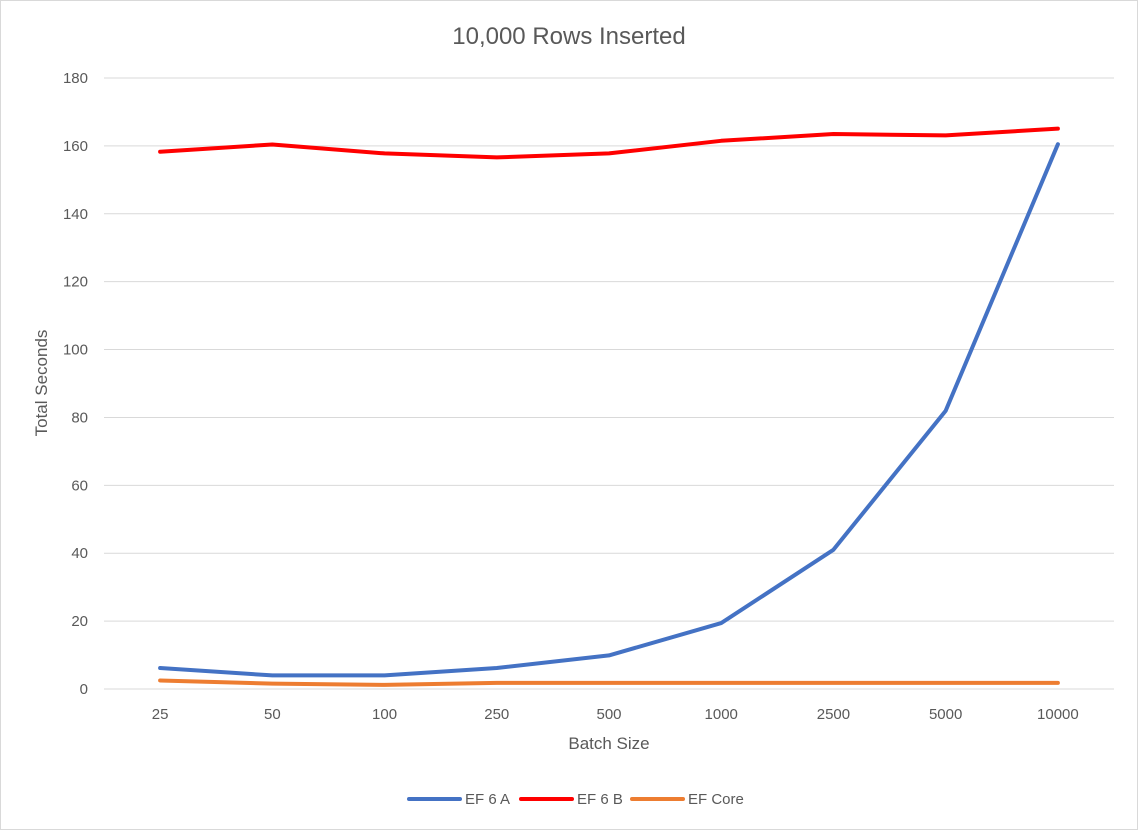 The height and width of the screenshot is (830, 1138). Describe the element at coordinates (721, 714) in the screenshot. I see `x-tick-label: 1000` at that location.